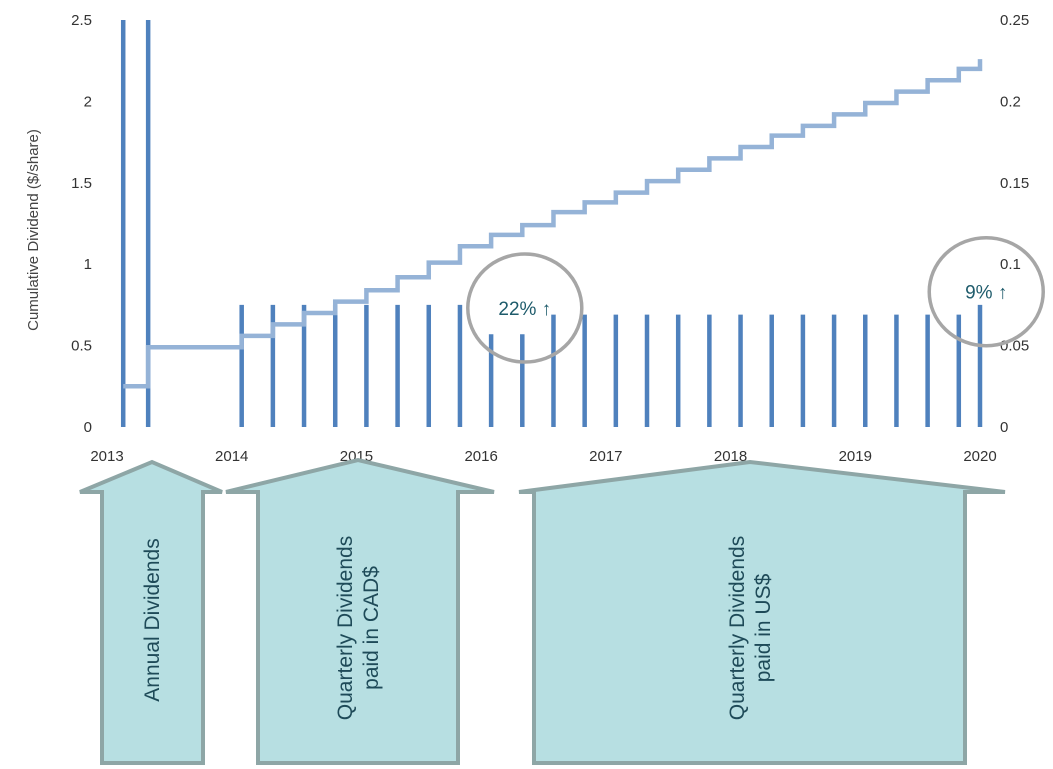 The image size is (1053, 769). What do you see at coordinates (81, 20) in the screenshot?
I see `y-left-tick-label: 2.5` at bounding box center [81, 20].